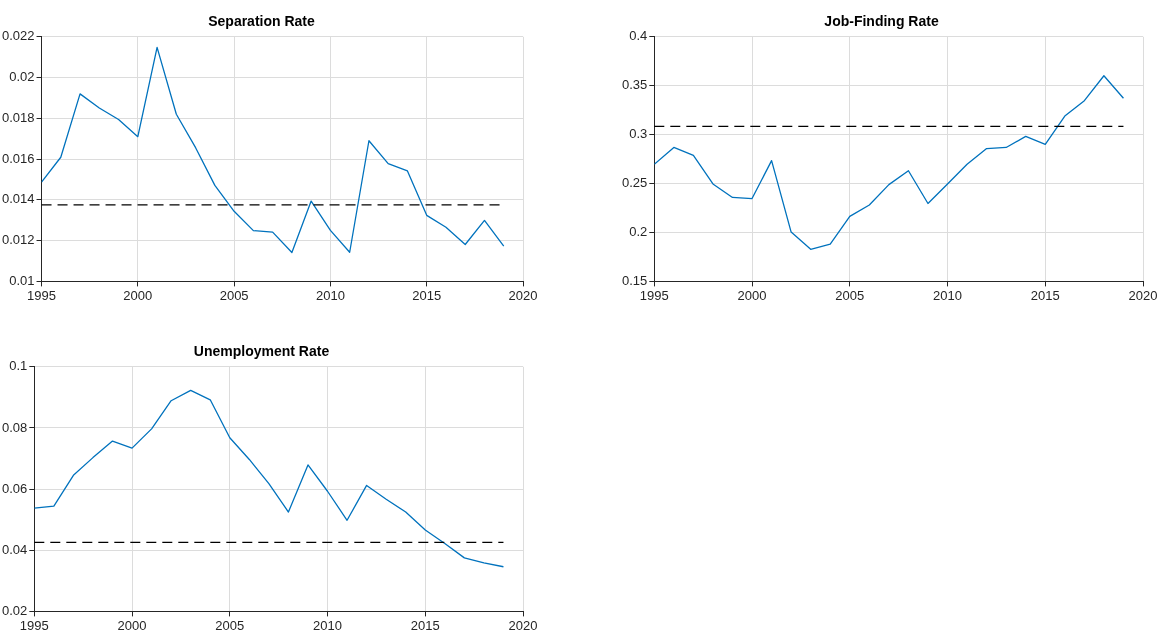  What do you see at coordinates (261, 351) in the screenshot?
I see `chart-title: Unemployment Rate` at bounding box center [261, 351].